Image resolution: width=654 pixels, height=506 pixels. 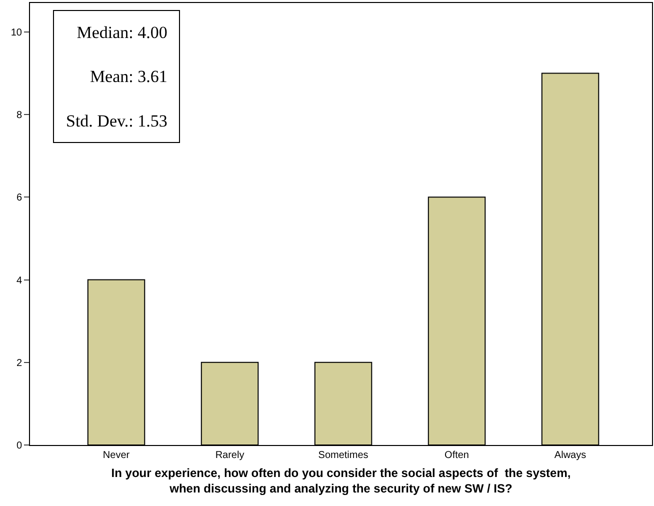 What do you see at coordinates (117, 120) in the screenshot?
I see `annotation: Std. Dev.: 1.53` at bounding box center [117, 120].